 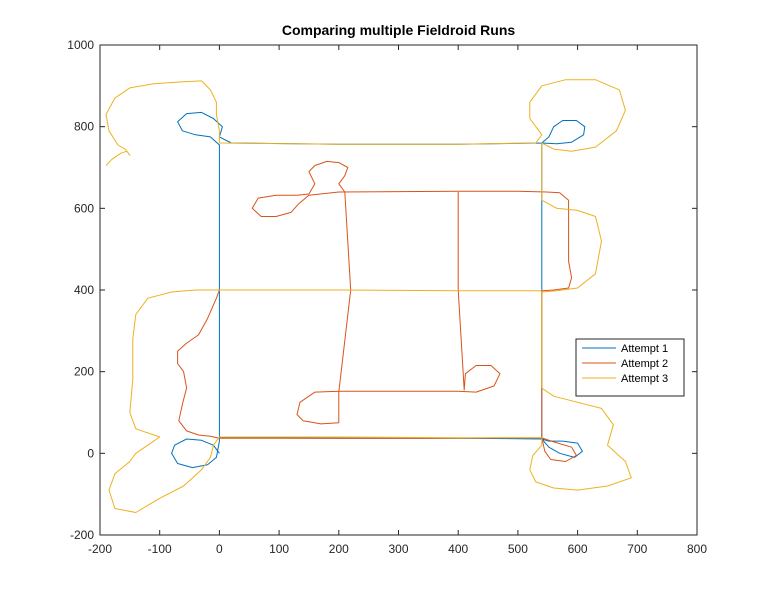 What do you see at coordinates (697, 549) in the screenshot?
I see `x-tick-label: 800` at bounding box center [697, 549].